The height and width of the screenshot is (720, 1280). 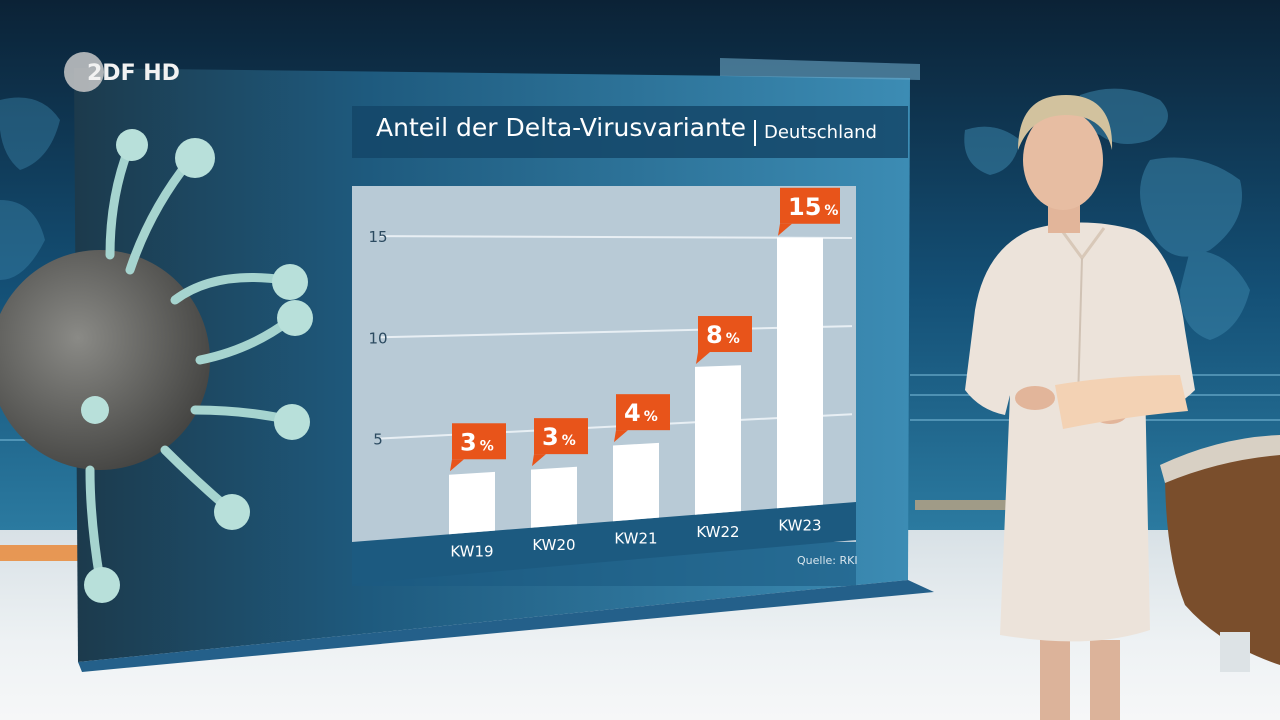 I want to click on axis-band, so click(x=604, y=543).